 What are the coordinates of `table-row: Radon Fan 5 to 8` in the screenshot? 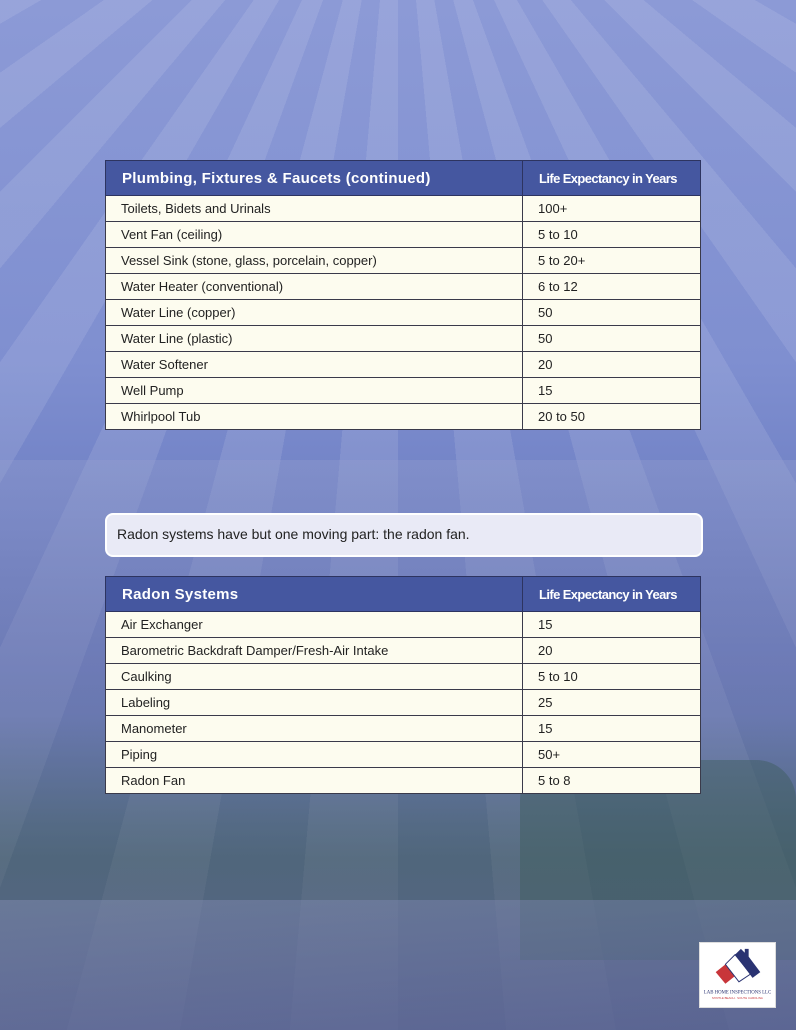 It's located at (403, 780).